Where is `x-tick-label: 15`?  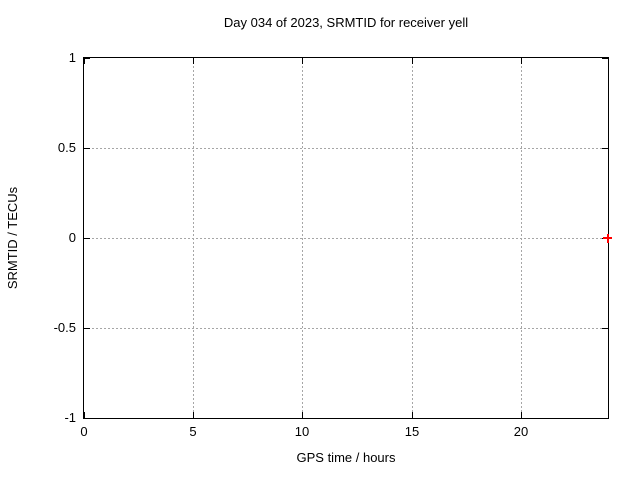 x-tick-label: 15 is located at coordinates (412, 431).